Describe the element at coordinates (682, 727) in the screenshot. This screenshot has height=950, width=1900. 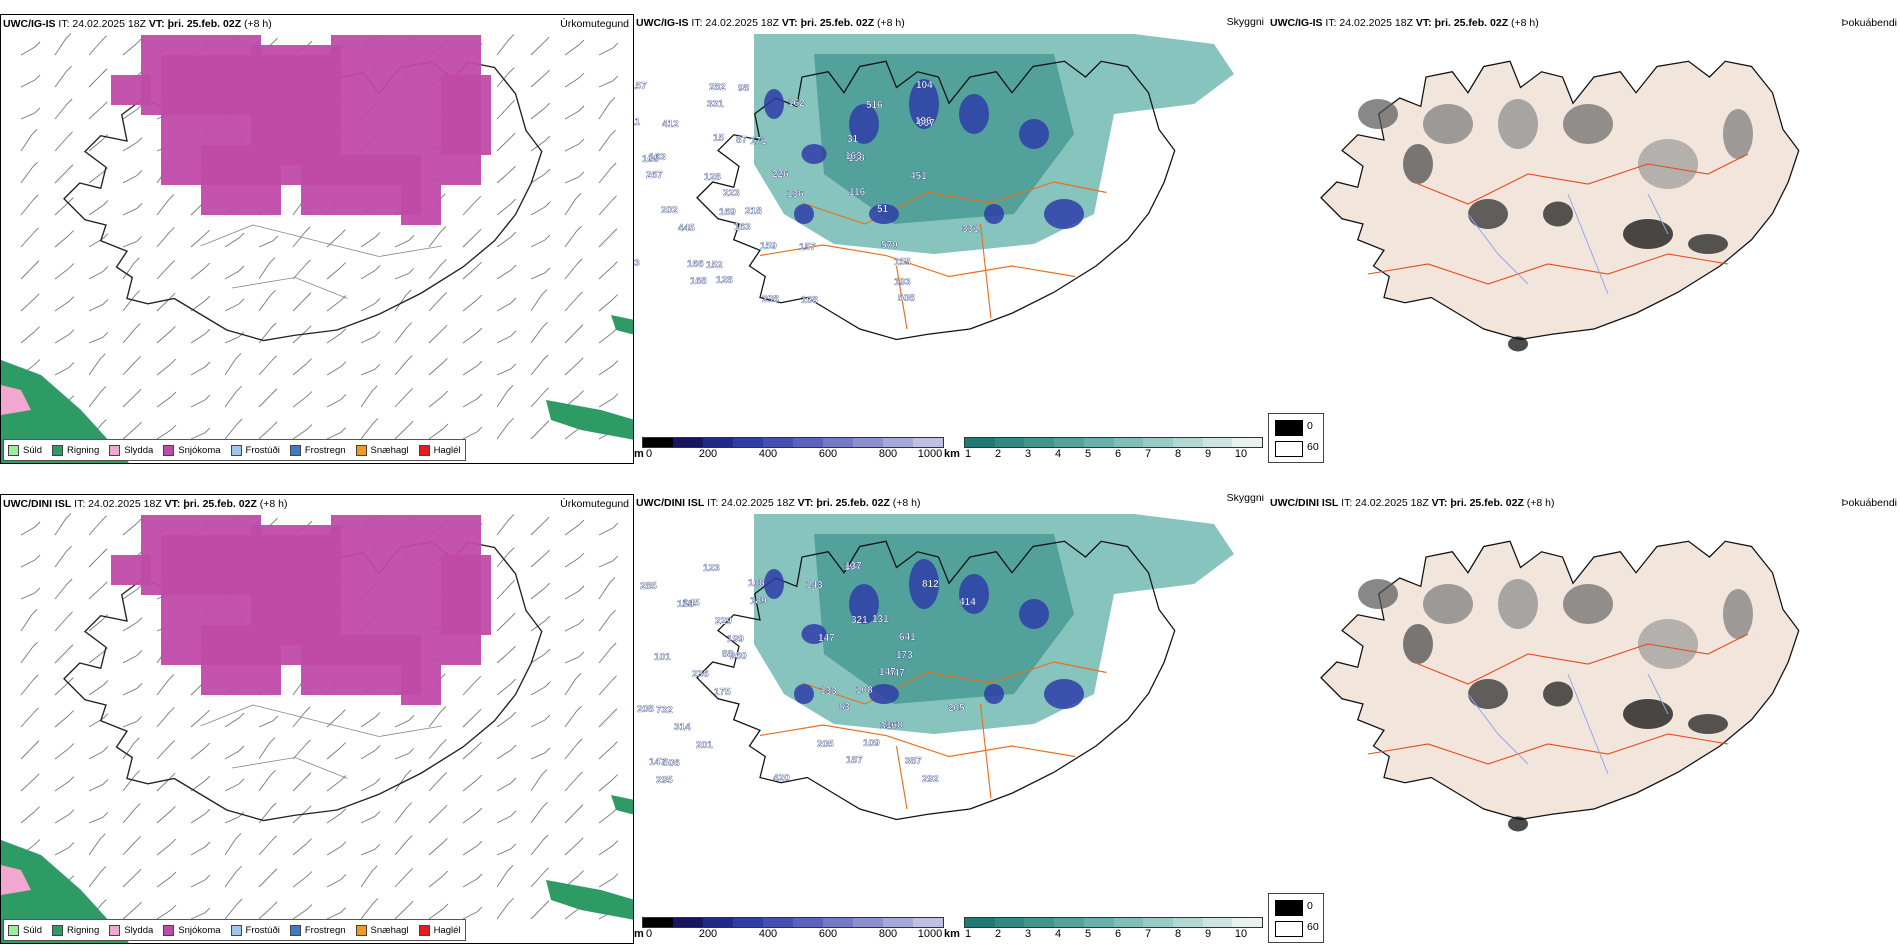
I see `ceiling-value-label: 314` at that location.